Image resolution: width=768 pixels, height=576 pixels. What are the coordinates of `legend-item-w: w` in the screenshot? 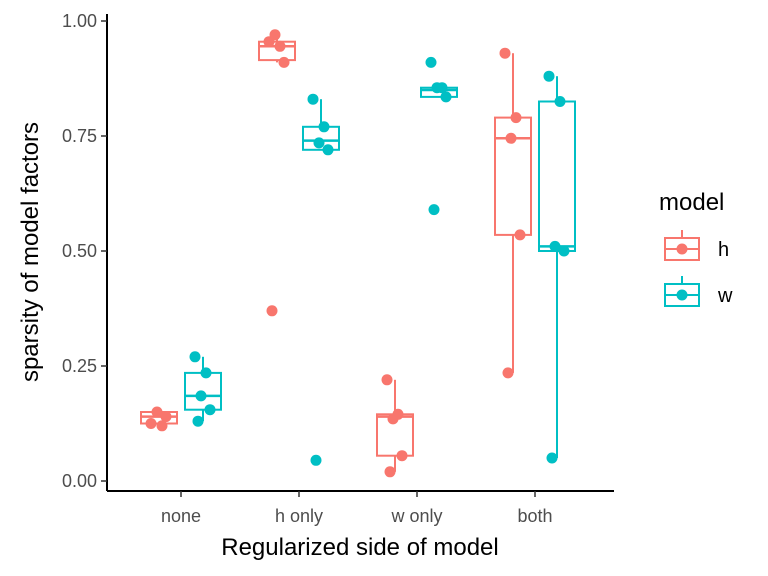 It's located at (698, 291).